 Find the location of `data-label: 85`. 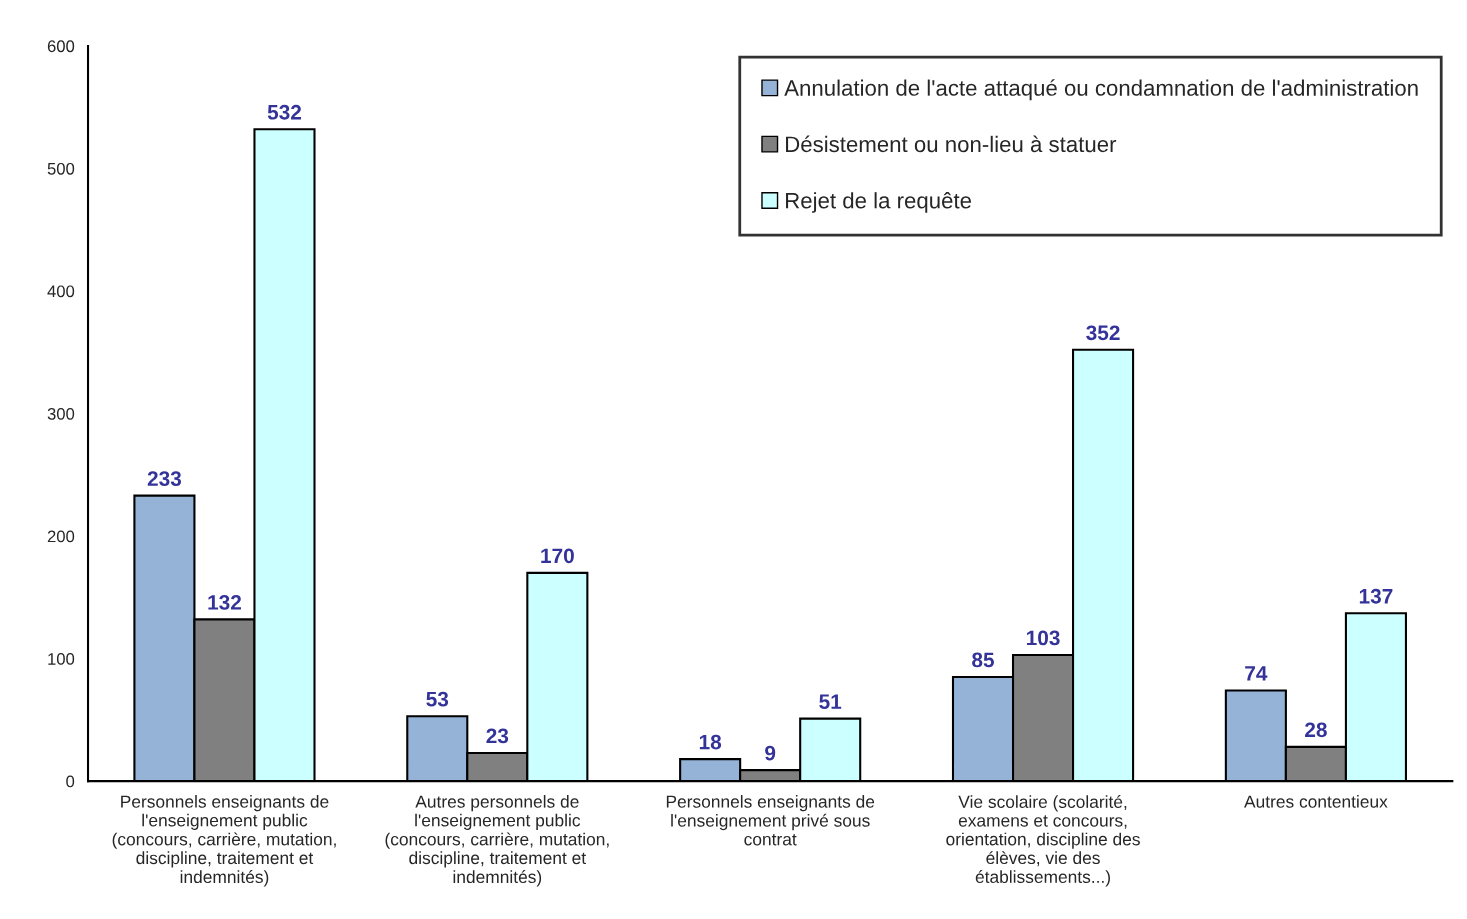

data-label: 85 is located at coordinates (983, 660).